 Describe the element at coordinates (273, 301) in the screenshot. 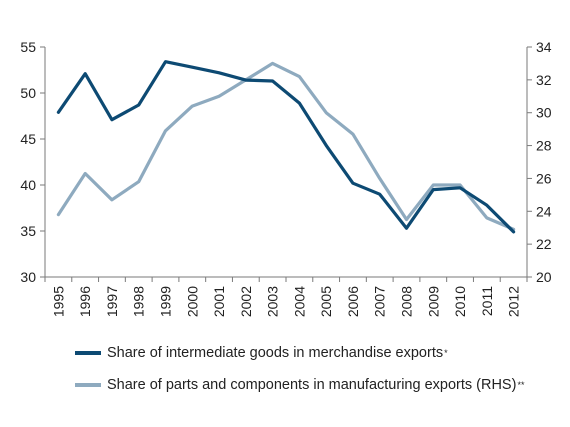

I see `x-tick-label: 2003` at that location.